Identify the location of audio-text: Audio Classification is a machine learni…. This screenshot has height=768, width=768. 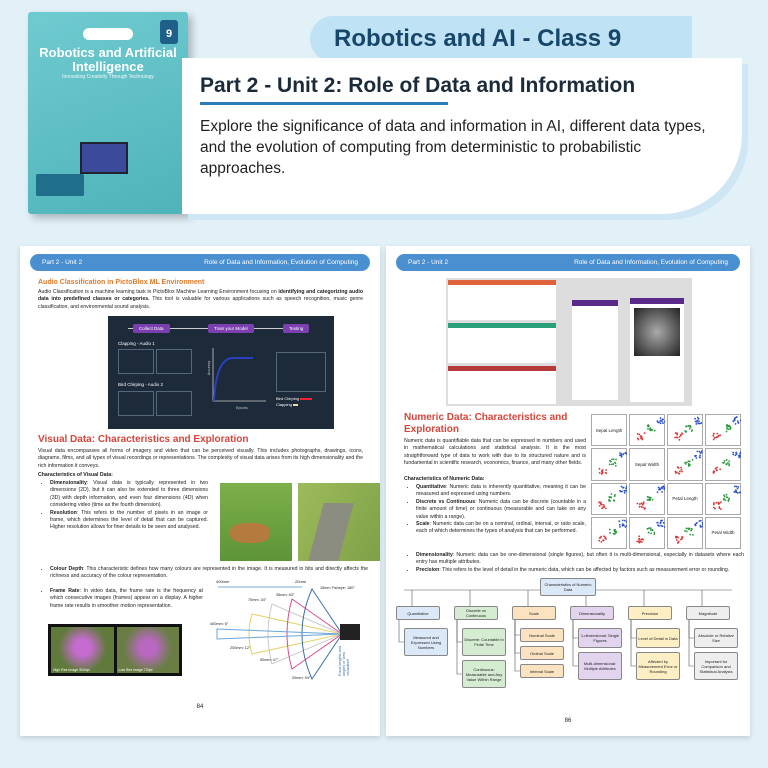
(201, 299).